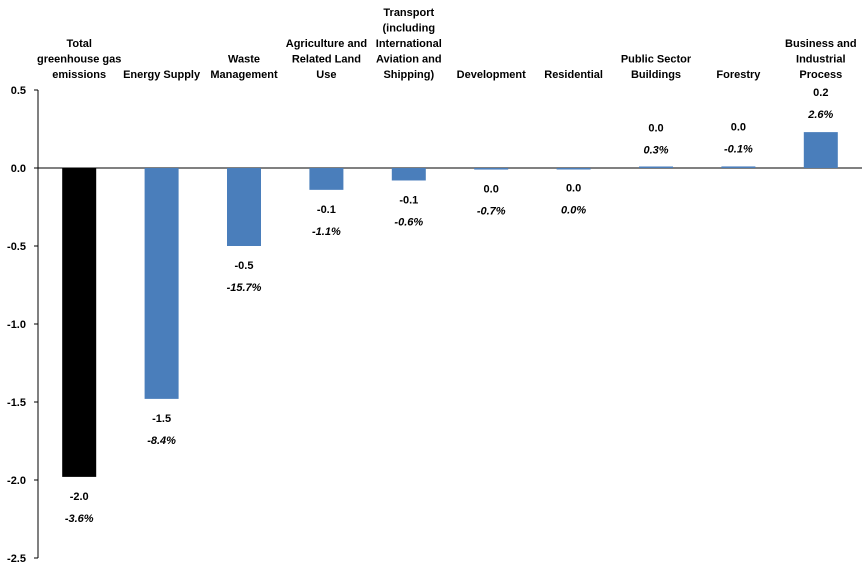  I want to click on category-label: Public Sector, so click(656, 60).